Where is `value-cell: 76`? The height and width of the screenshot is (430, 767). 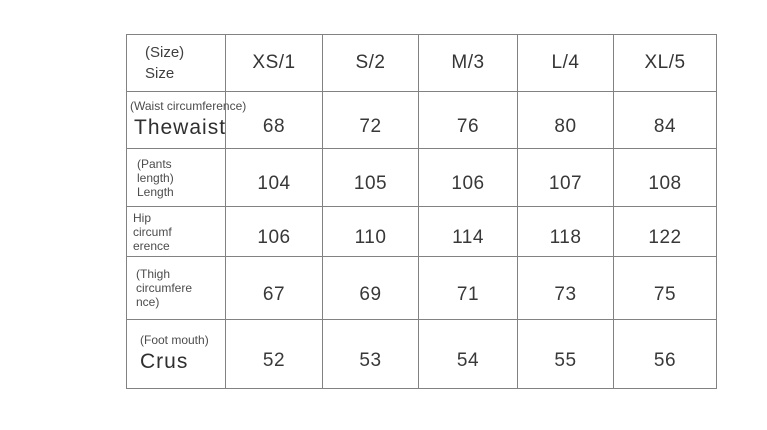
value-cell: 76 is located at coordinates (468, 120).